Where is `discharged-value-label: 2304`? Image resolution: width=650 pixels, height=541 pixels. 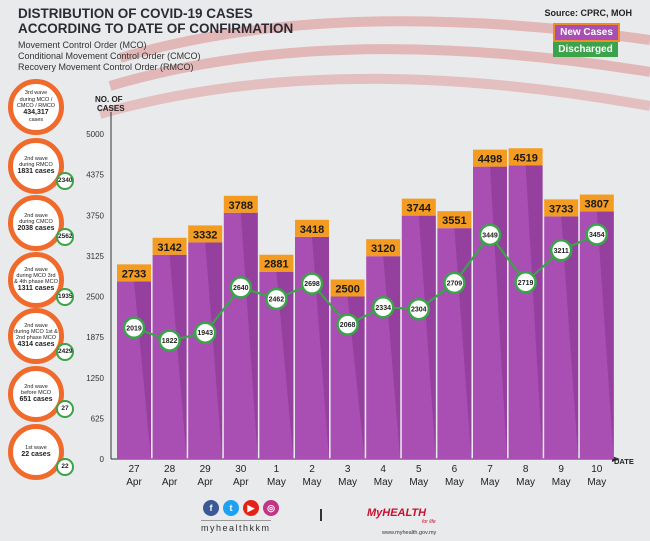 discharged-value-label: 2304 is located at coordinates (419, 310).